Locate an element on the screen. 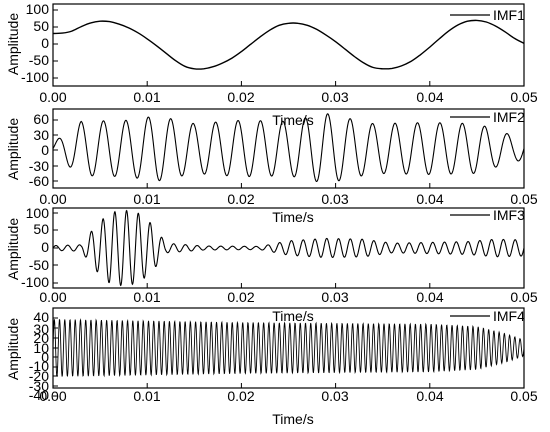 Image resolution: width=550 pixels, height=432 pixels. panel-imf2-ytick: -60 is located at coordinates (39, 181).